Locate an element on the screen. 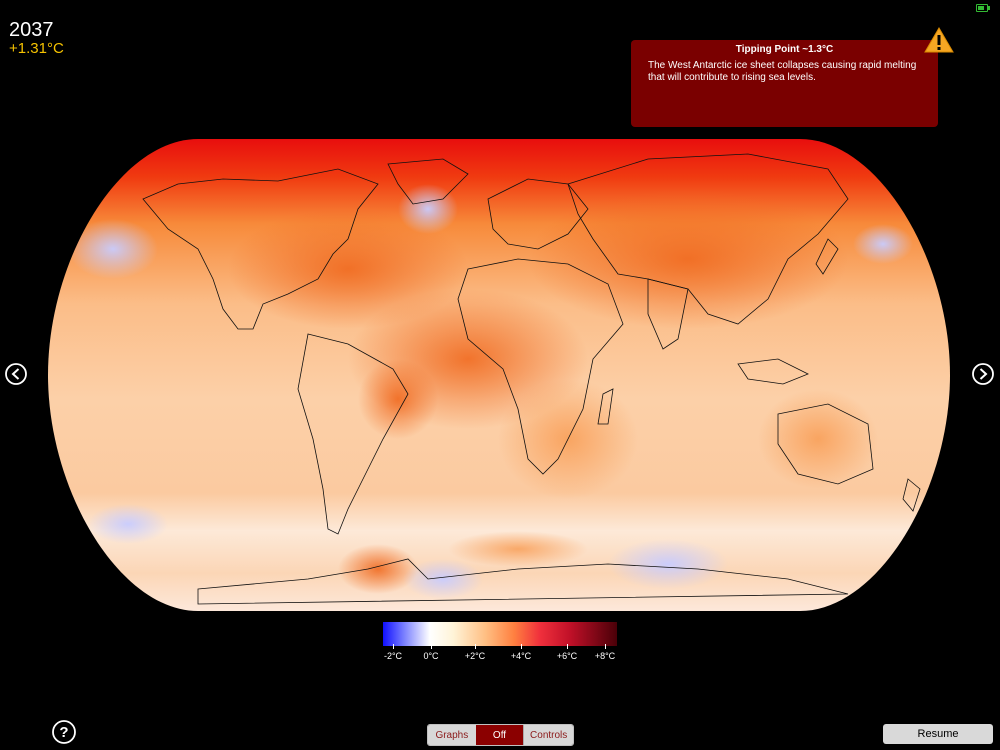  segment-off: Off is located at coordinates (499, 735).